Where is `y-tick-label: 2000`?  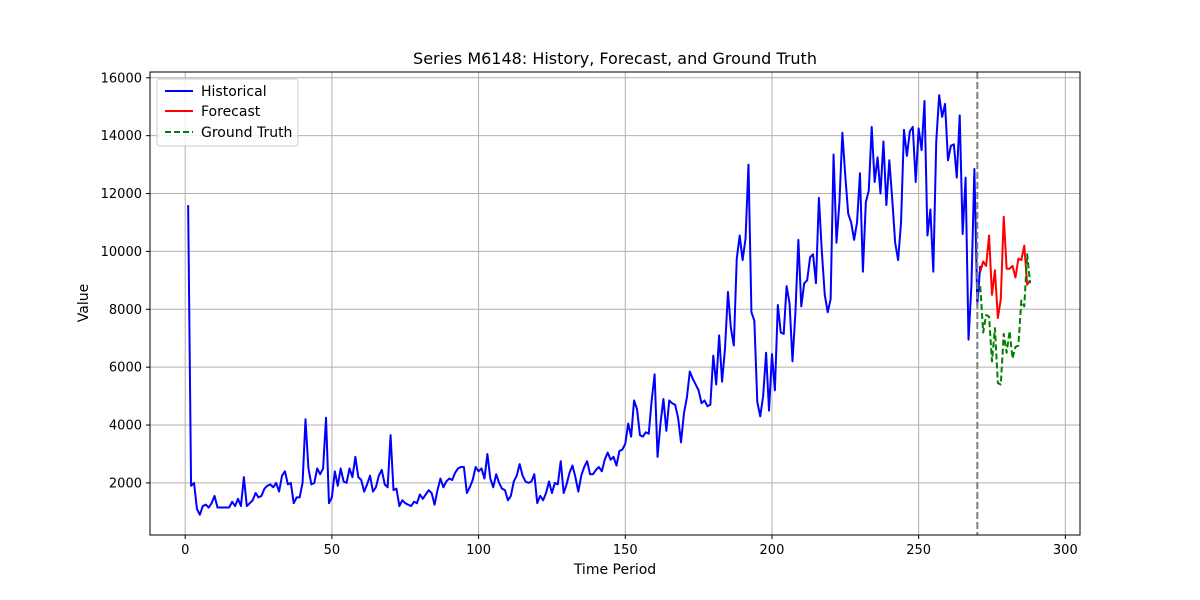
y-tick-label: 2000 is located at coordinates (125, 483).